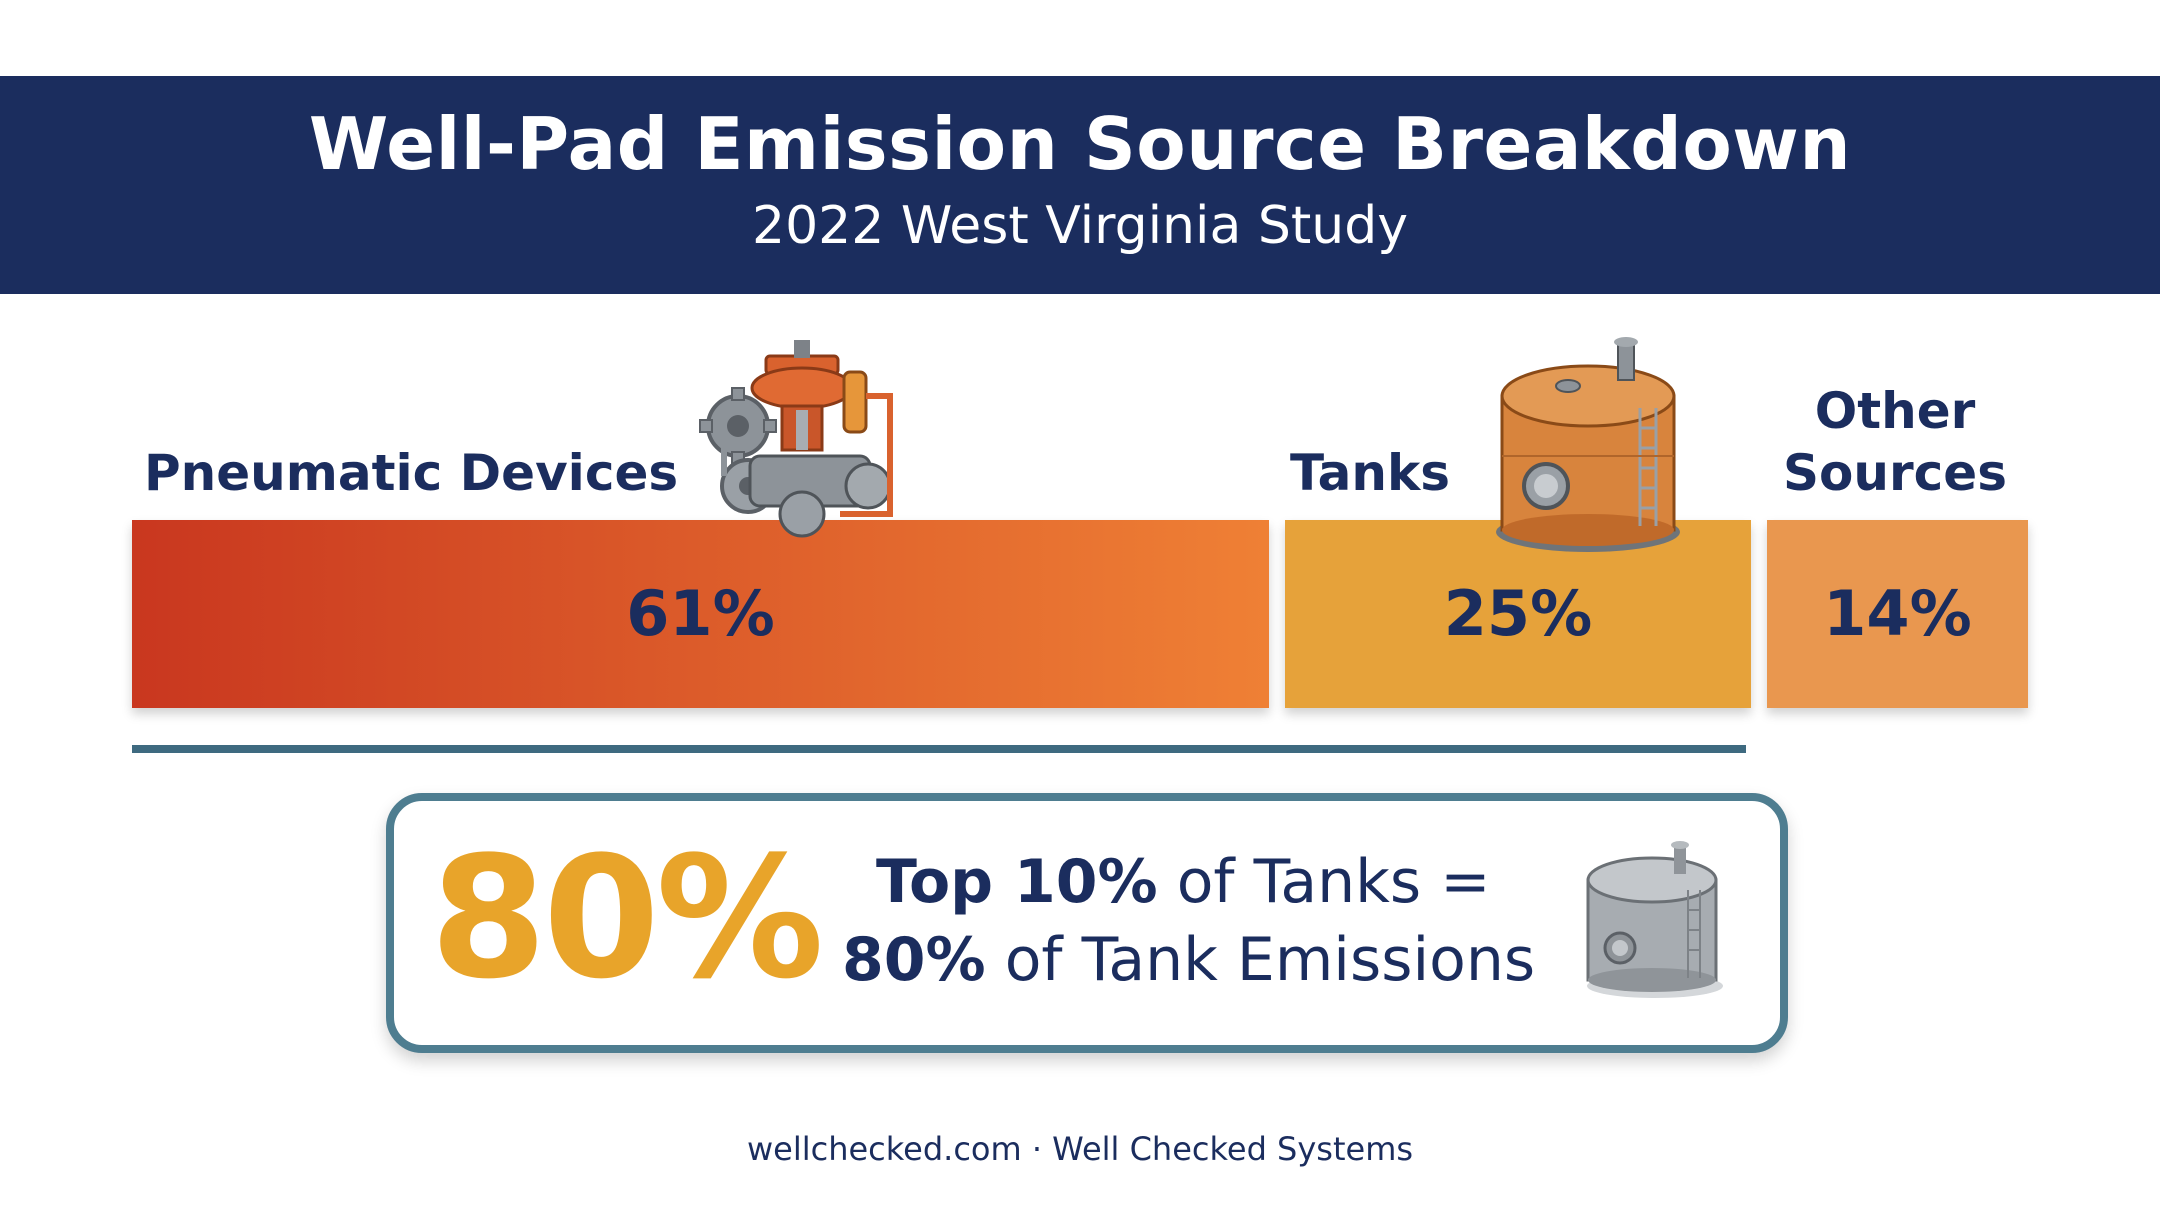 The image size is (2160, 1206). Describe the element at coordinates (914, 960) in the screenshot. I see `callout-line-2-bold: 80%` at that location.